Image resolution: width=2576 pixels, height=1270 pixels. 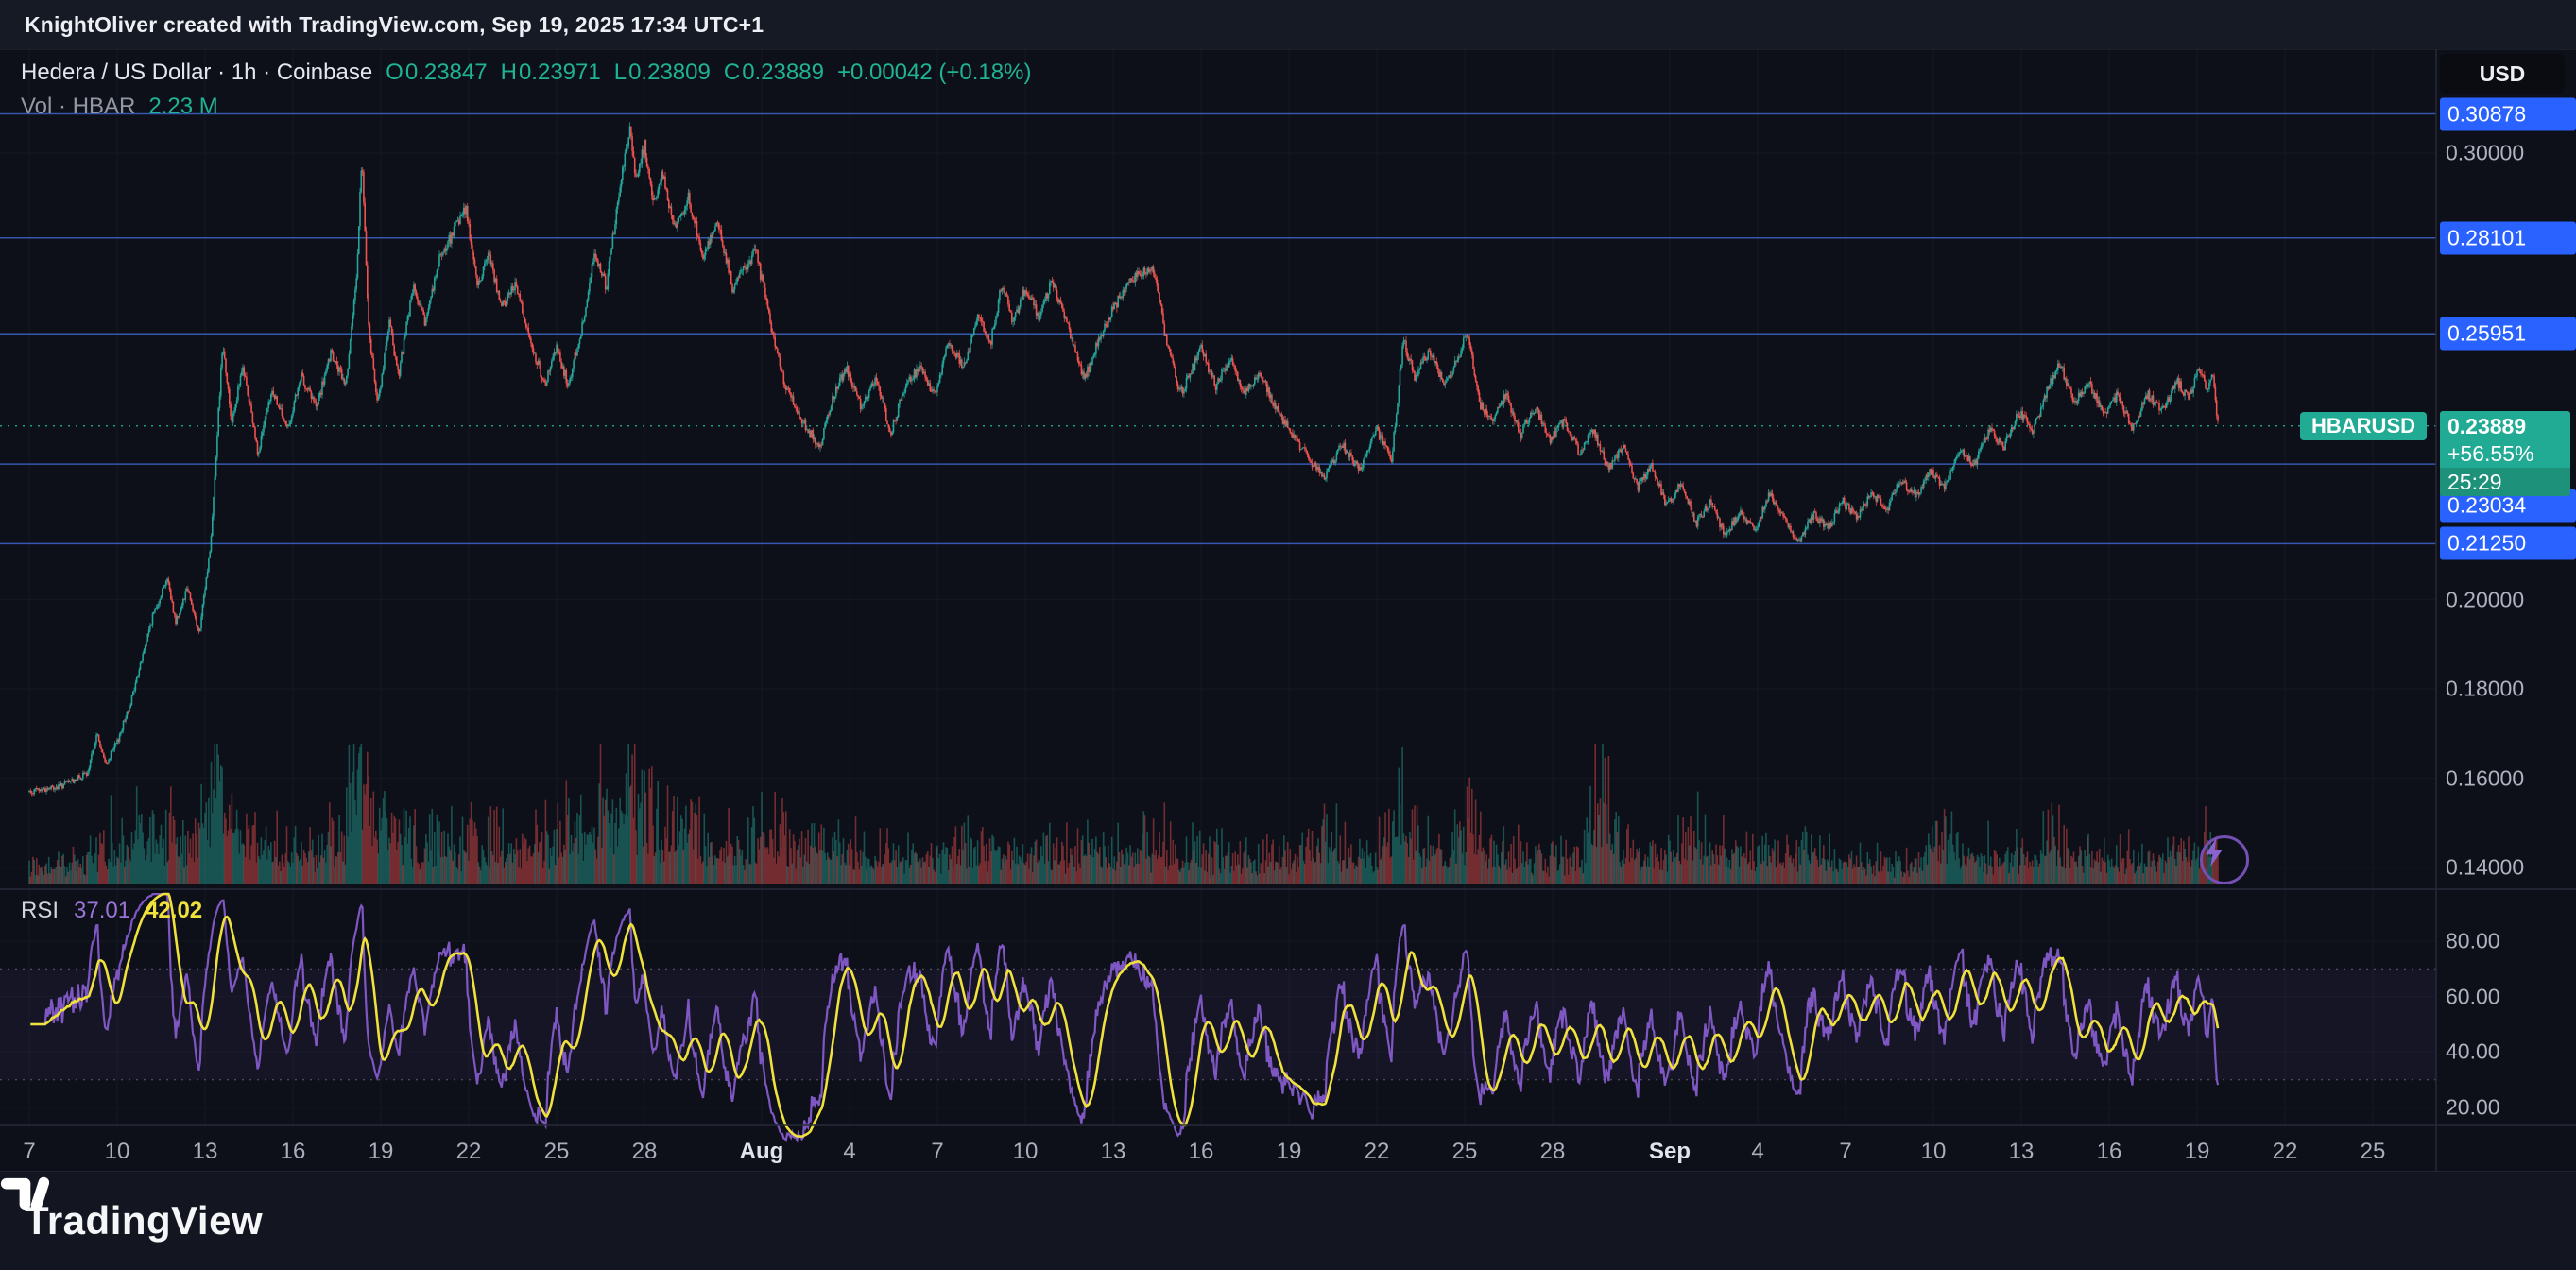 What do you see at coordinates (508, 72) in the screenshot?
I see `high-label: H` at bounding box center [508, 72].